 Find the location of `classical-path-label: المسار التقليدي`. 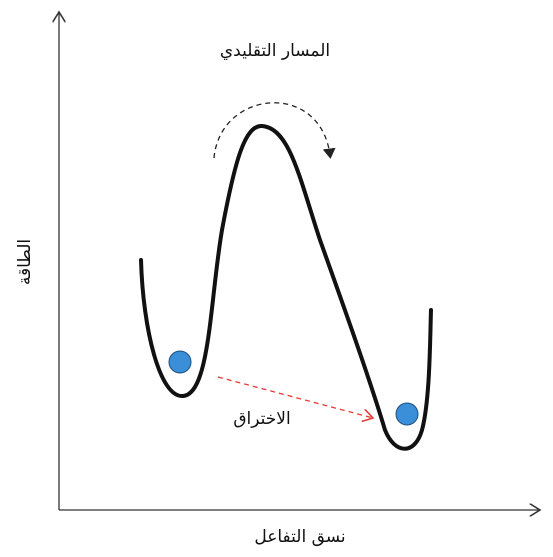

classical-path-label: المسار التقليدي is located at coordinates (275, 51).